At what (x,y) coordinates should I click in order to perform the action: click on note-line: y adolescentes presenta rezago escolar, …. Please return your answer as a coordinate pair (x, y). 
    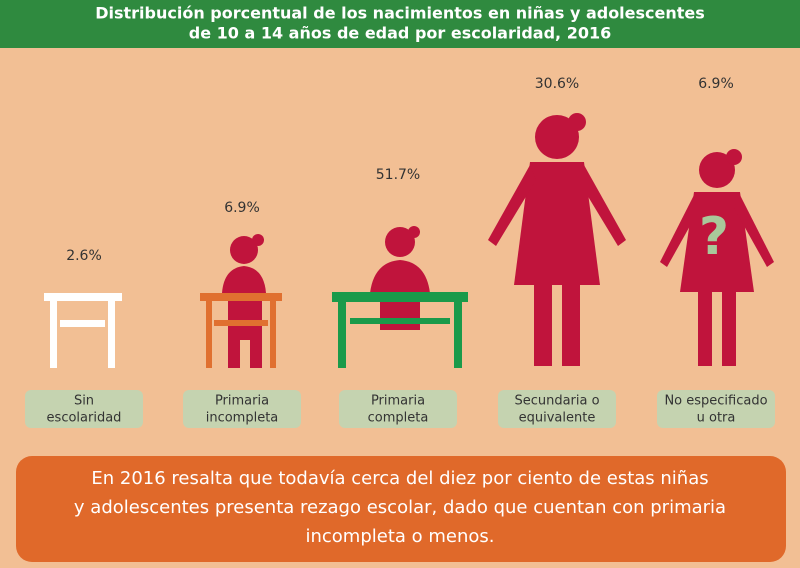
    Looking at the image, I should click on (400, 507).